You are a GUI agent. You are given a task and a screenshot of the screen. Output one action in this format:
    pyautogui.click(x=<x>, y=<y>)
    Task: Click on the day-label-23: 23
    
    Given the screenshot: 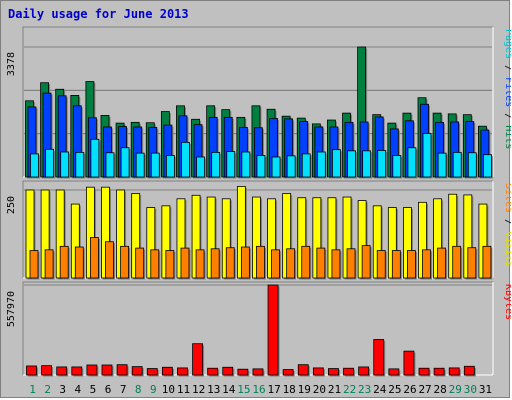 What is the action you would take?
    pyautogui.click(x=364, y=389)
    